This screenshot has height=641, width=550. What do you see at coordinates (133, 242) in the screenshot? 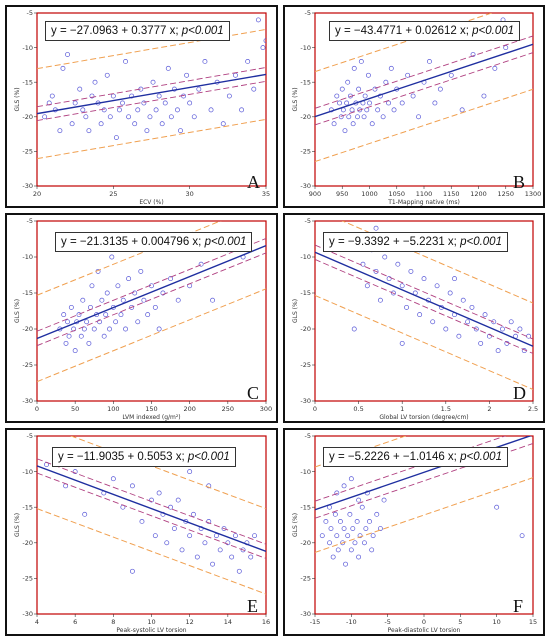
I see `equation-c-text: y = −21.3135 + 0.004796 x;` at bounding box center [133, 242].